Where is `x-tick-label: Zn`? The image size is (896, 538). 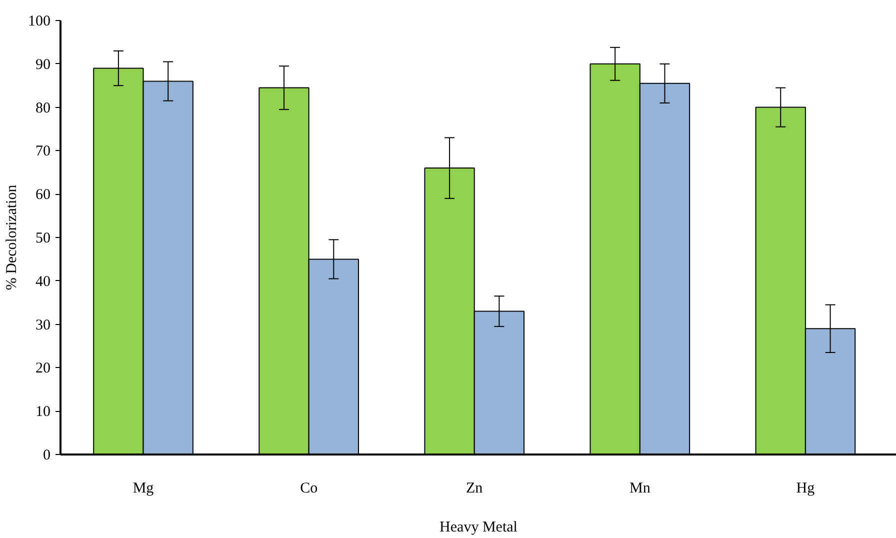
x-tick-label: Zn is located at coordinates (475, 488).